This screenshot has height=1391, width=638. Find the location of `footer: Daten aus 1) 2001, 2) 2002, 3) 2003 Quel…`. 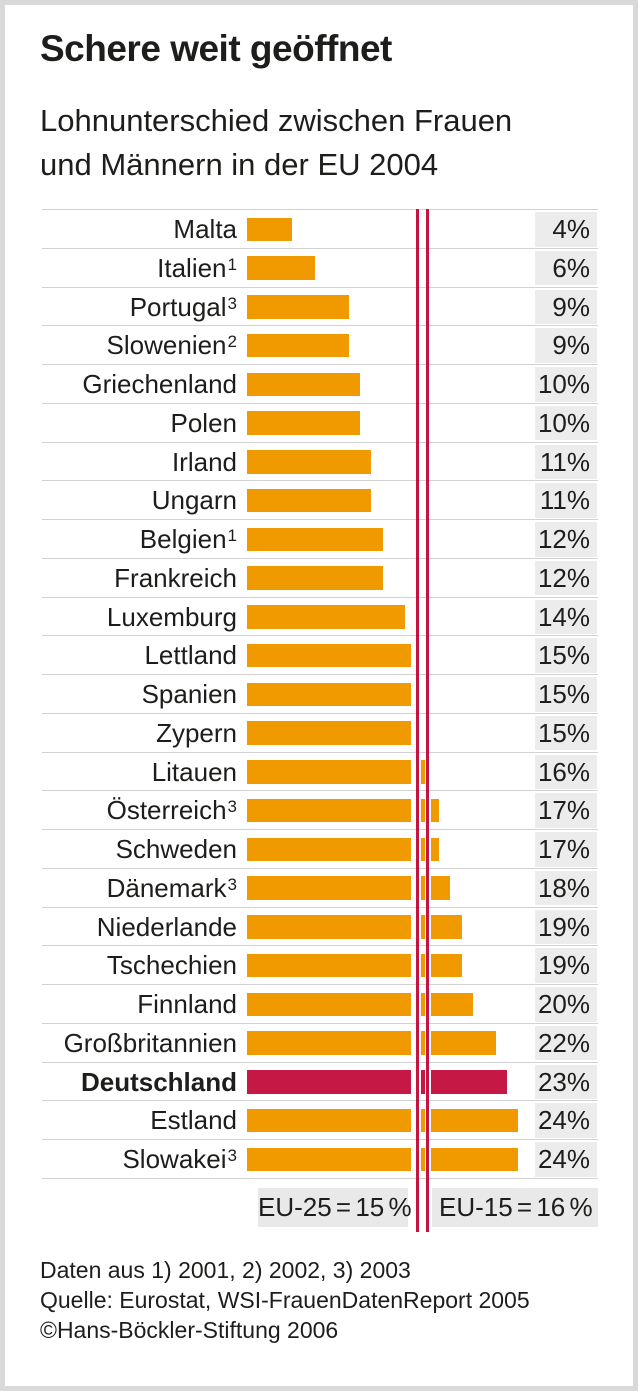

footer: Daten aus 1) 2001, 2) 2002, 3) 2003 Quel… is located at coordinates (285, 1300).